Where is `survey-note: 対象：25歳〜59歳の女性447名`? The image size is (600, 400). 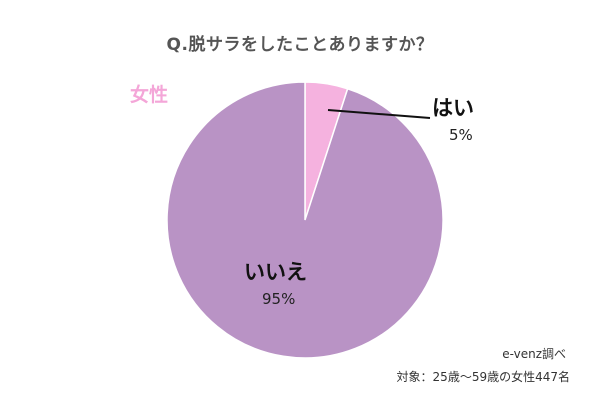 survey-note: 対象：25歳〜59歳の女性447名 is located at coordinates (483, 377).